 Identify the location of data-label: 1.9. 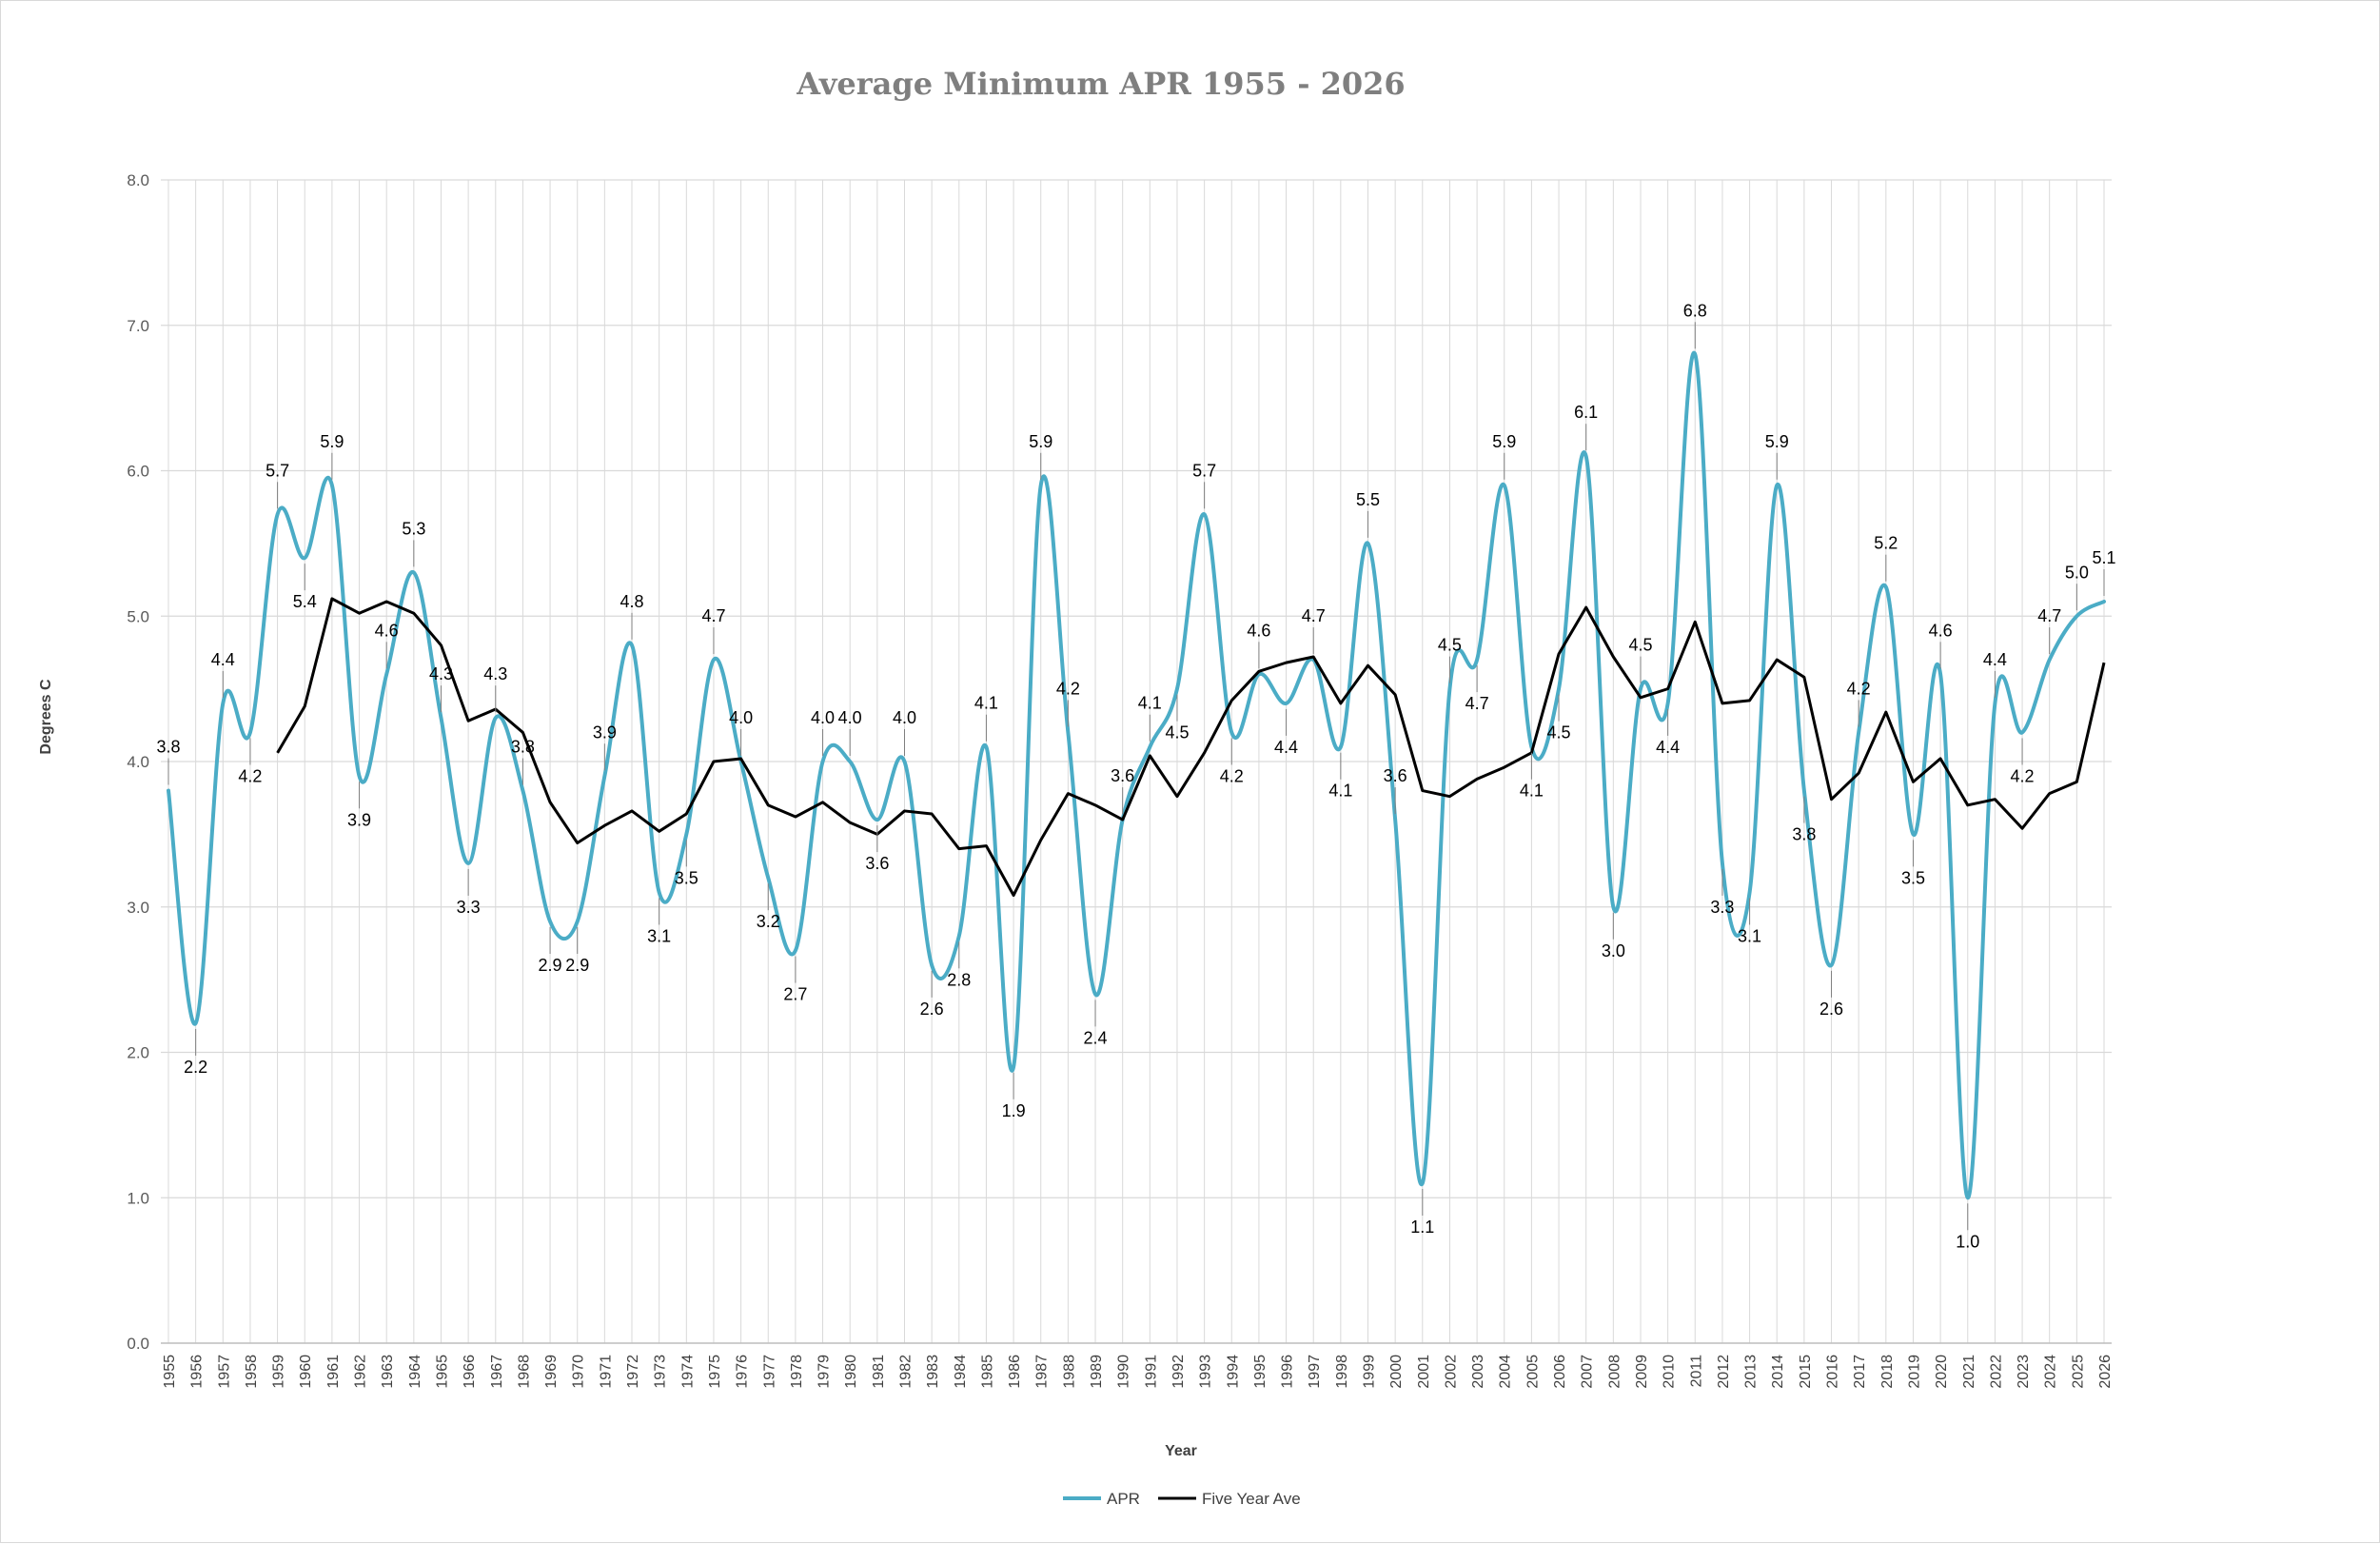
(1014, 1110).